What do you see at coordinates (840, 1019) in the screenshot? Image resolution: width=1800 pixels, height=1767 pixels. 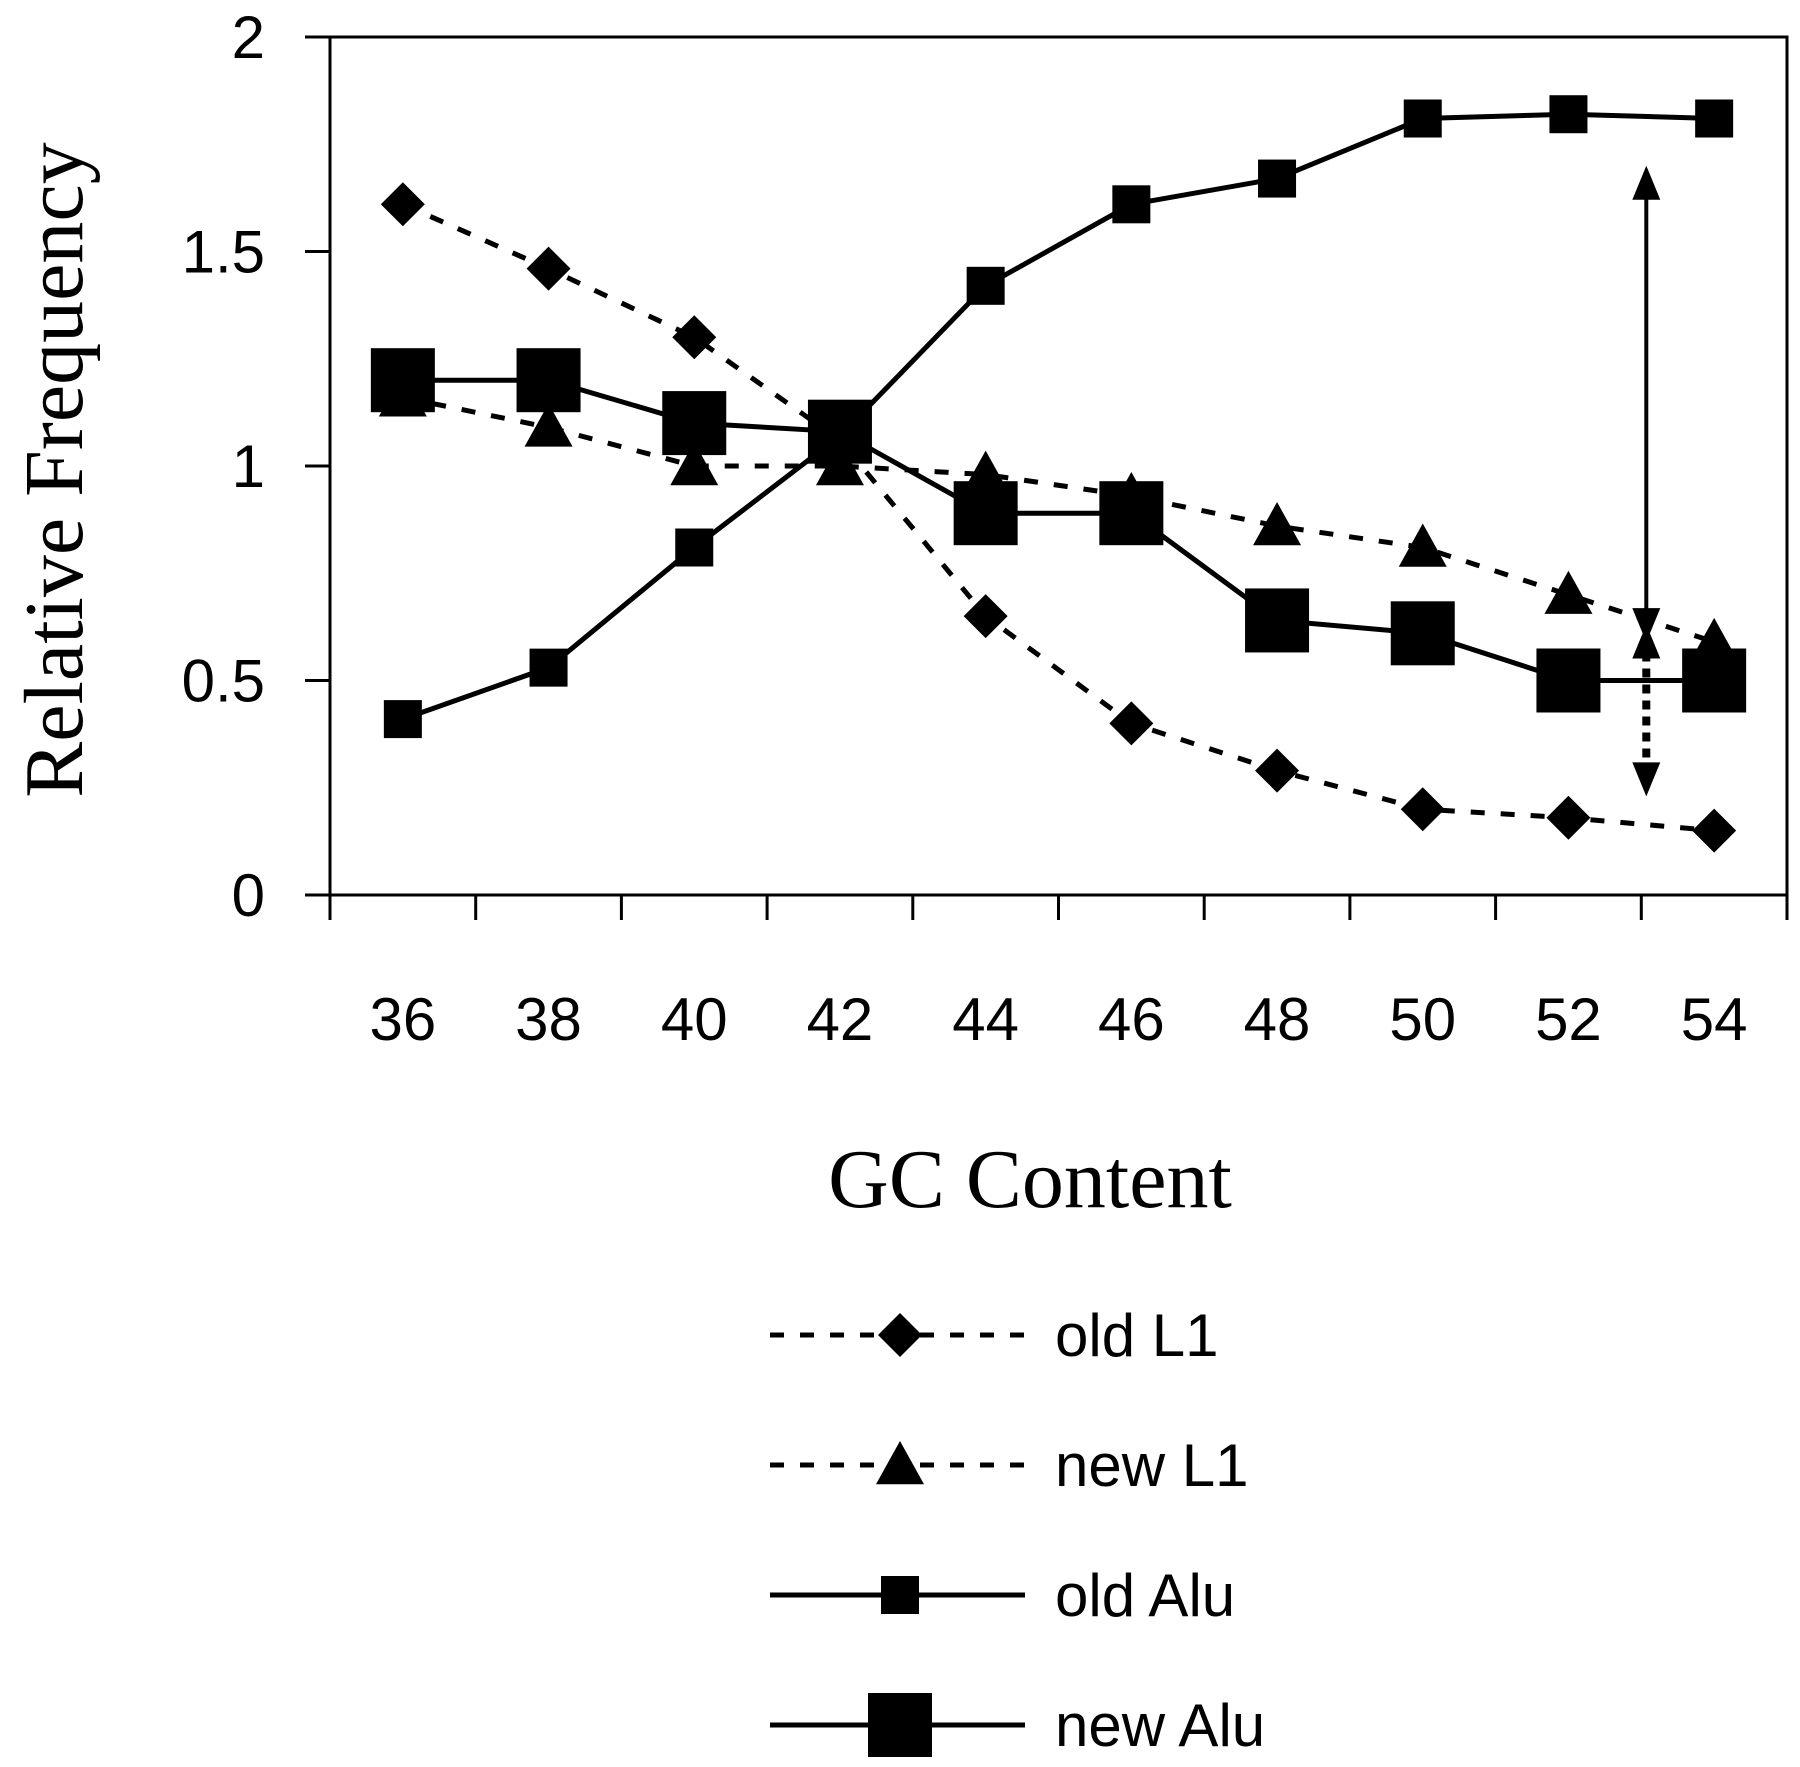 I see `x-tick-label: 42` at bounding box center [840, 1019].